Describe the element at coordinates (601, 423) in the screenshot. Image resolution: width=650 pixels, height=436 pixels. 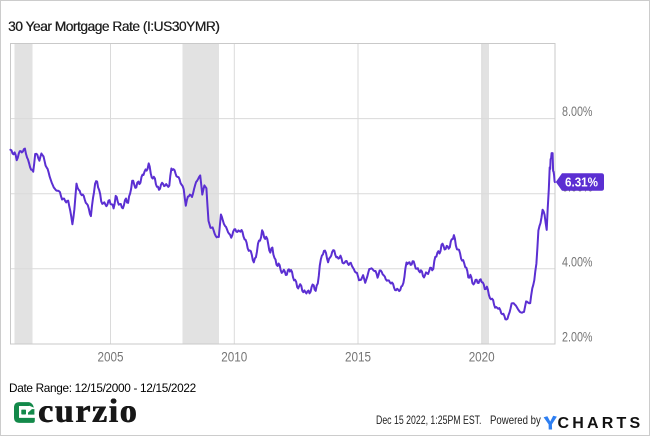
I see `svg-text: CHARTS` at that location.